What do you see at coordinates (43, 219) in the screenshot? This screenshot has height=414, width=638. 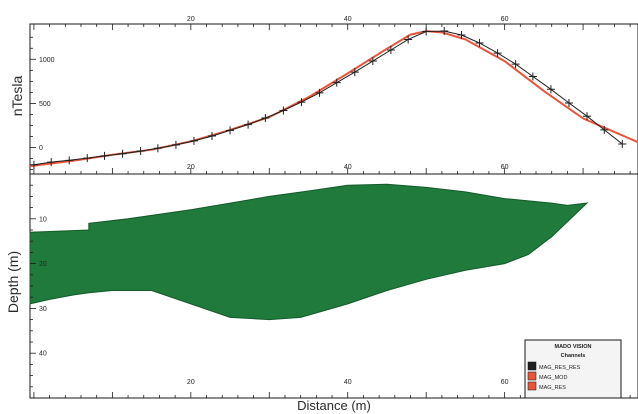 I see `section-y-tick-label: 10` at bounding box center [43, 219].